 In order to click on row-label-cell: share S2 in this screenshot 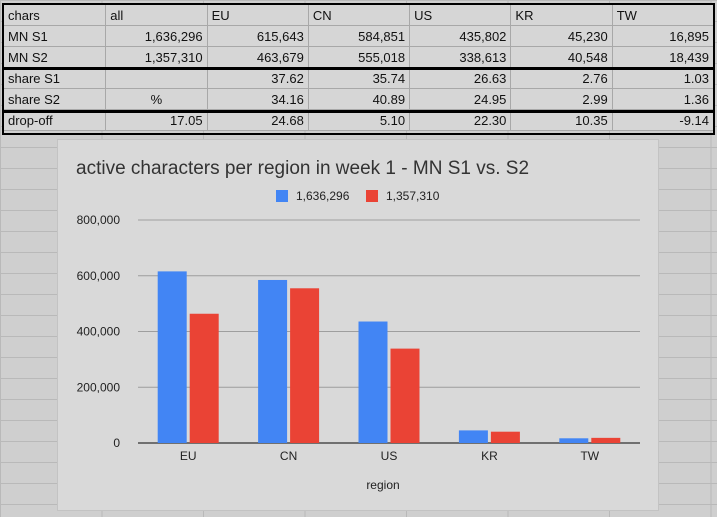, I will do `click(54, 99)`.